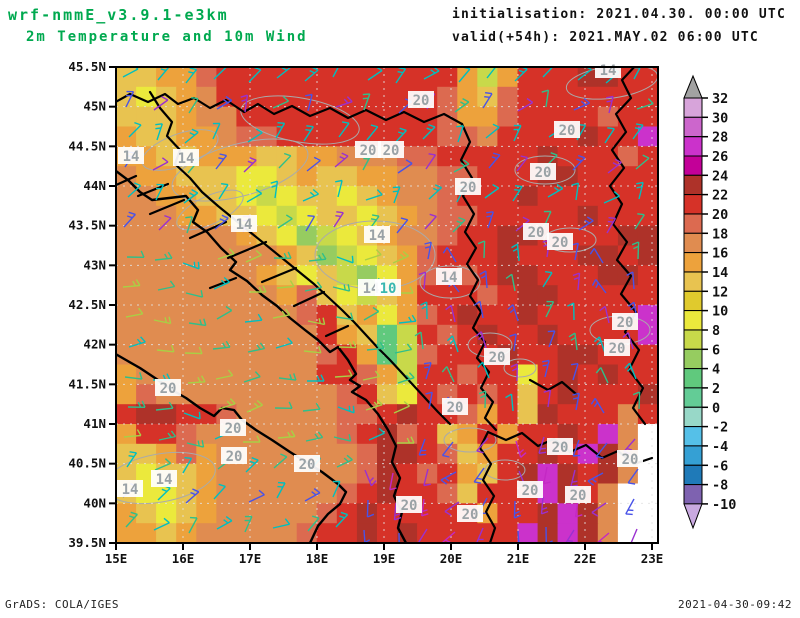 This screenshot has height=618, width=800. Describe the element at coordinates (720, 312) in the screenshot. I see `colorbar-value: 10` at that location.